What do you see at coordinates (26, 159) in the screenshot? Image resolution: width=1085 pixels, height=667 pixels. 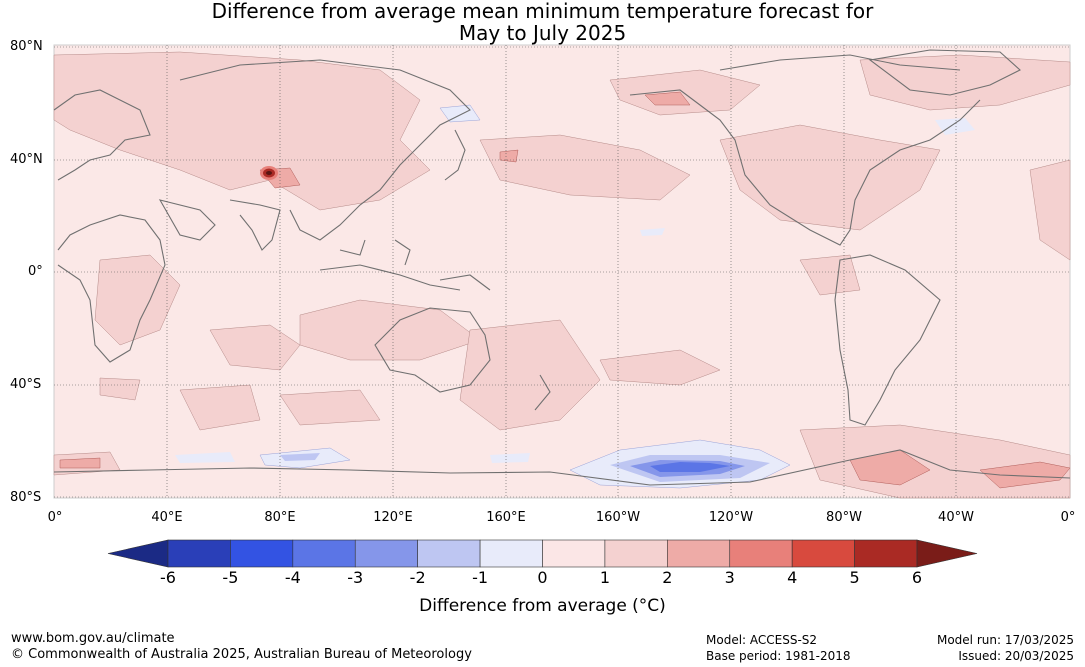 I see `lat-label-40n: 40°N` at bounding box center [26, 159].